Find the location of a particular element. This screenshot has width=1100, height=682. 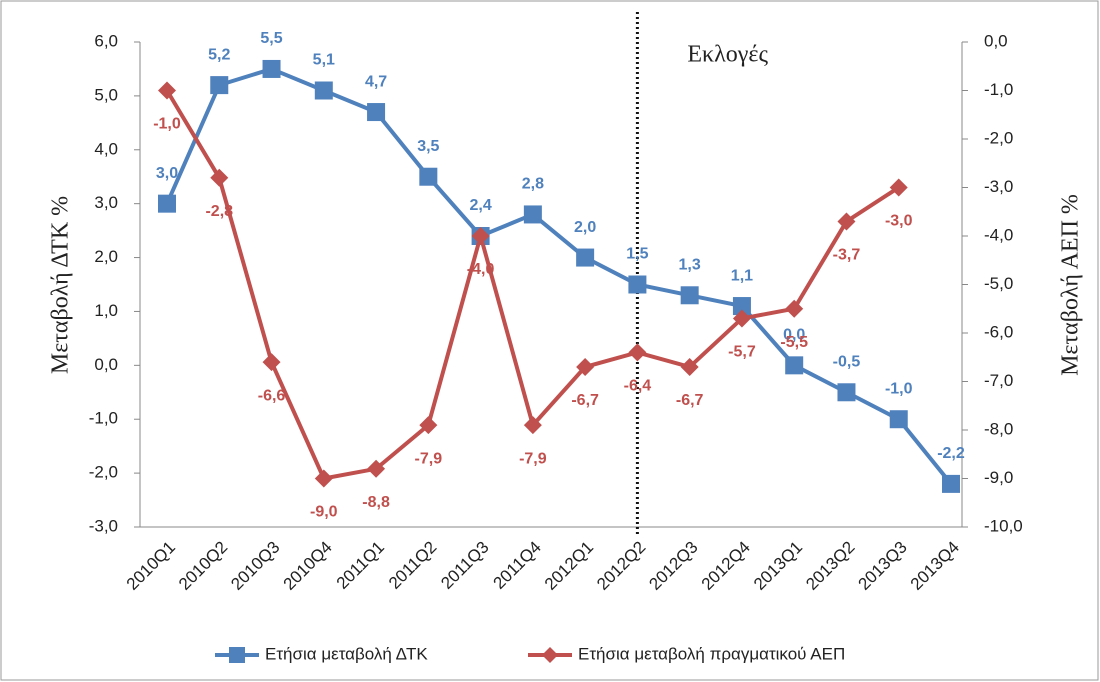

data-label: -2,2 is located at coordinates (951, 453).